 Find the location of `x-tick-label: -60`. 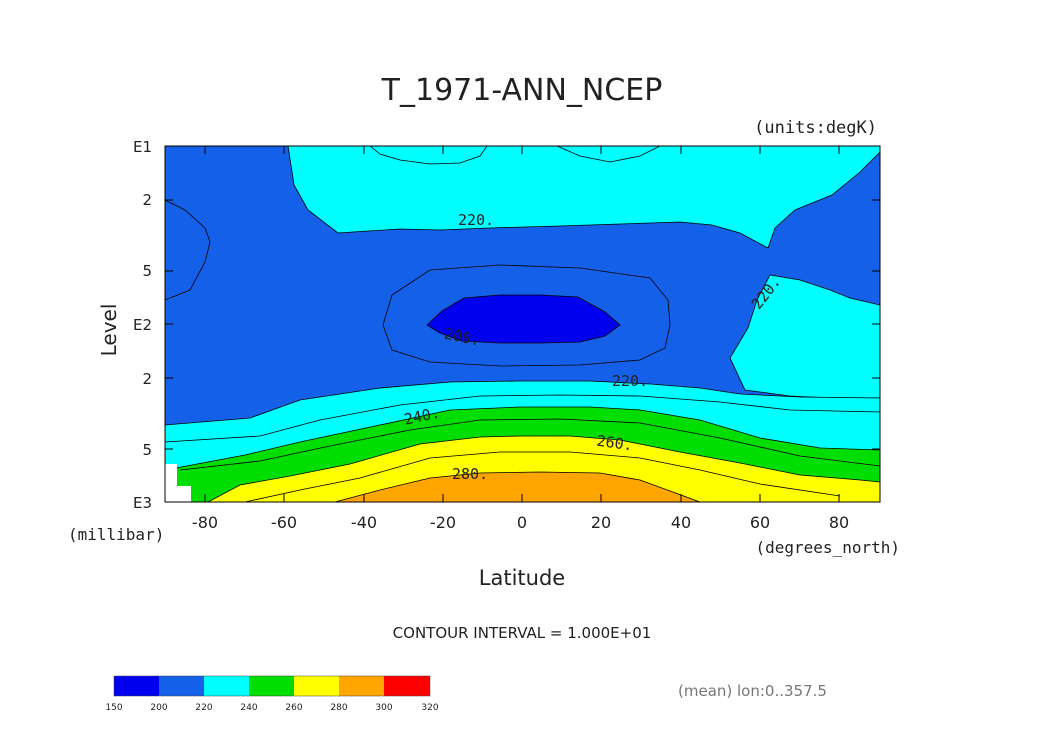

x-tick-label: -60 is located at coordinates (284, 522).